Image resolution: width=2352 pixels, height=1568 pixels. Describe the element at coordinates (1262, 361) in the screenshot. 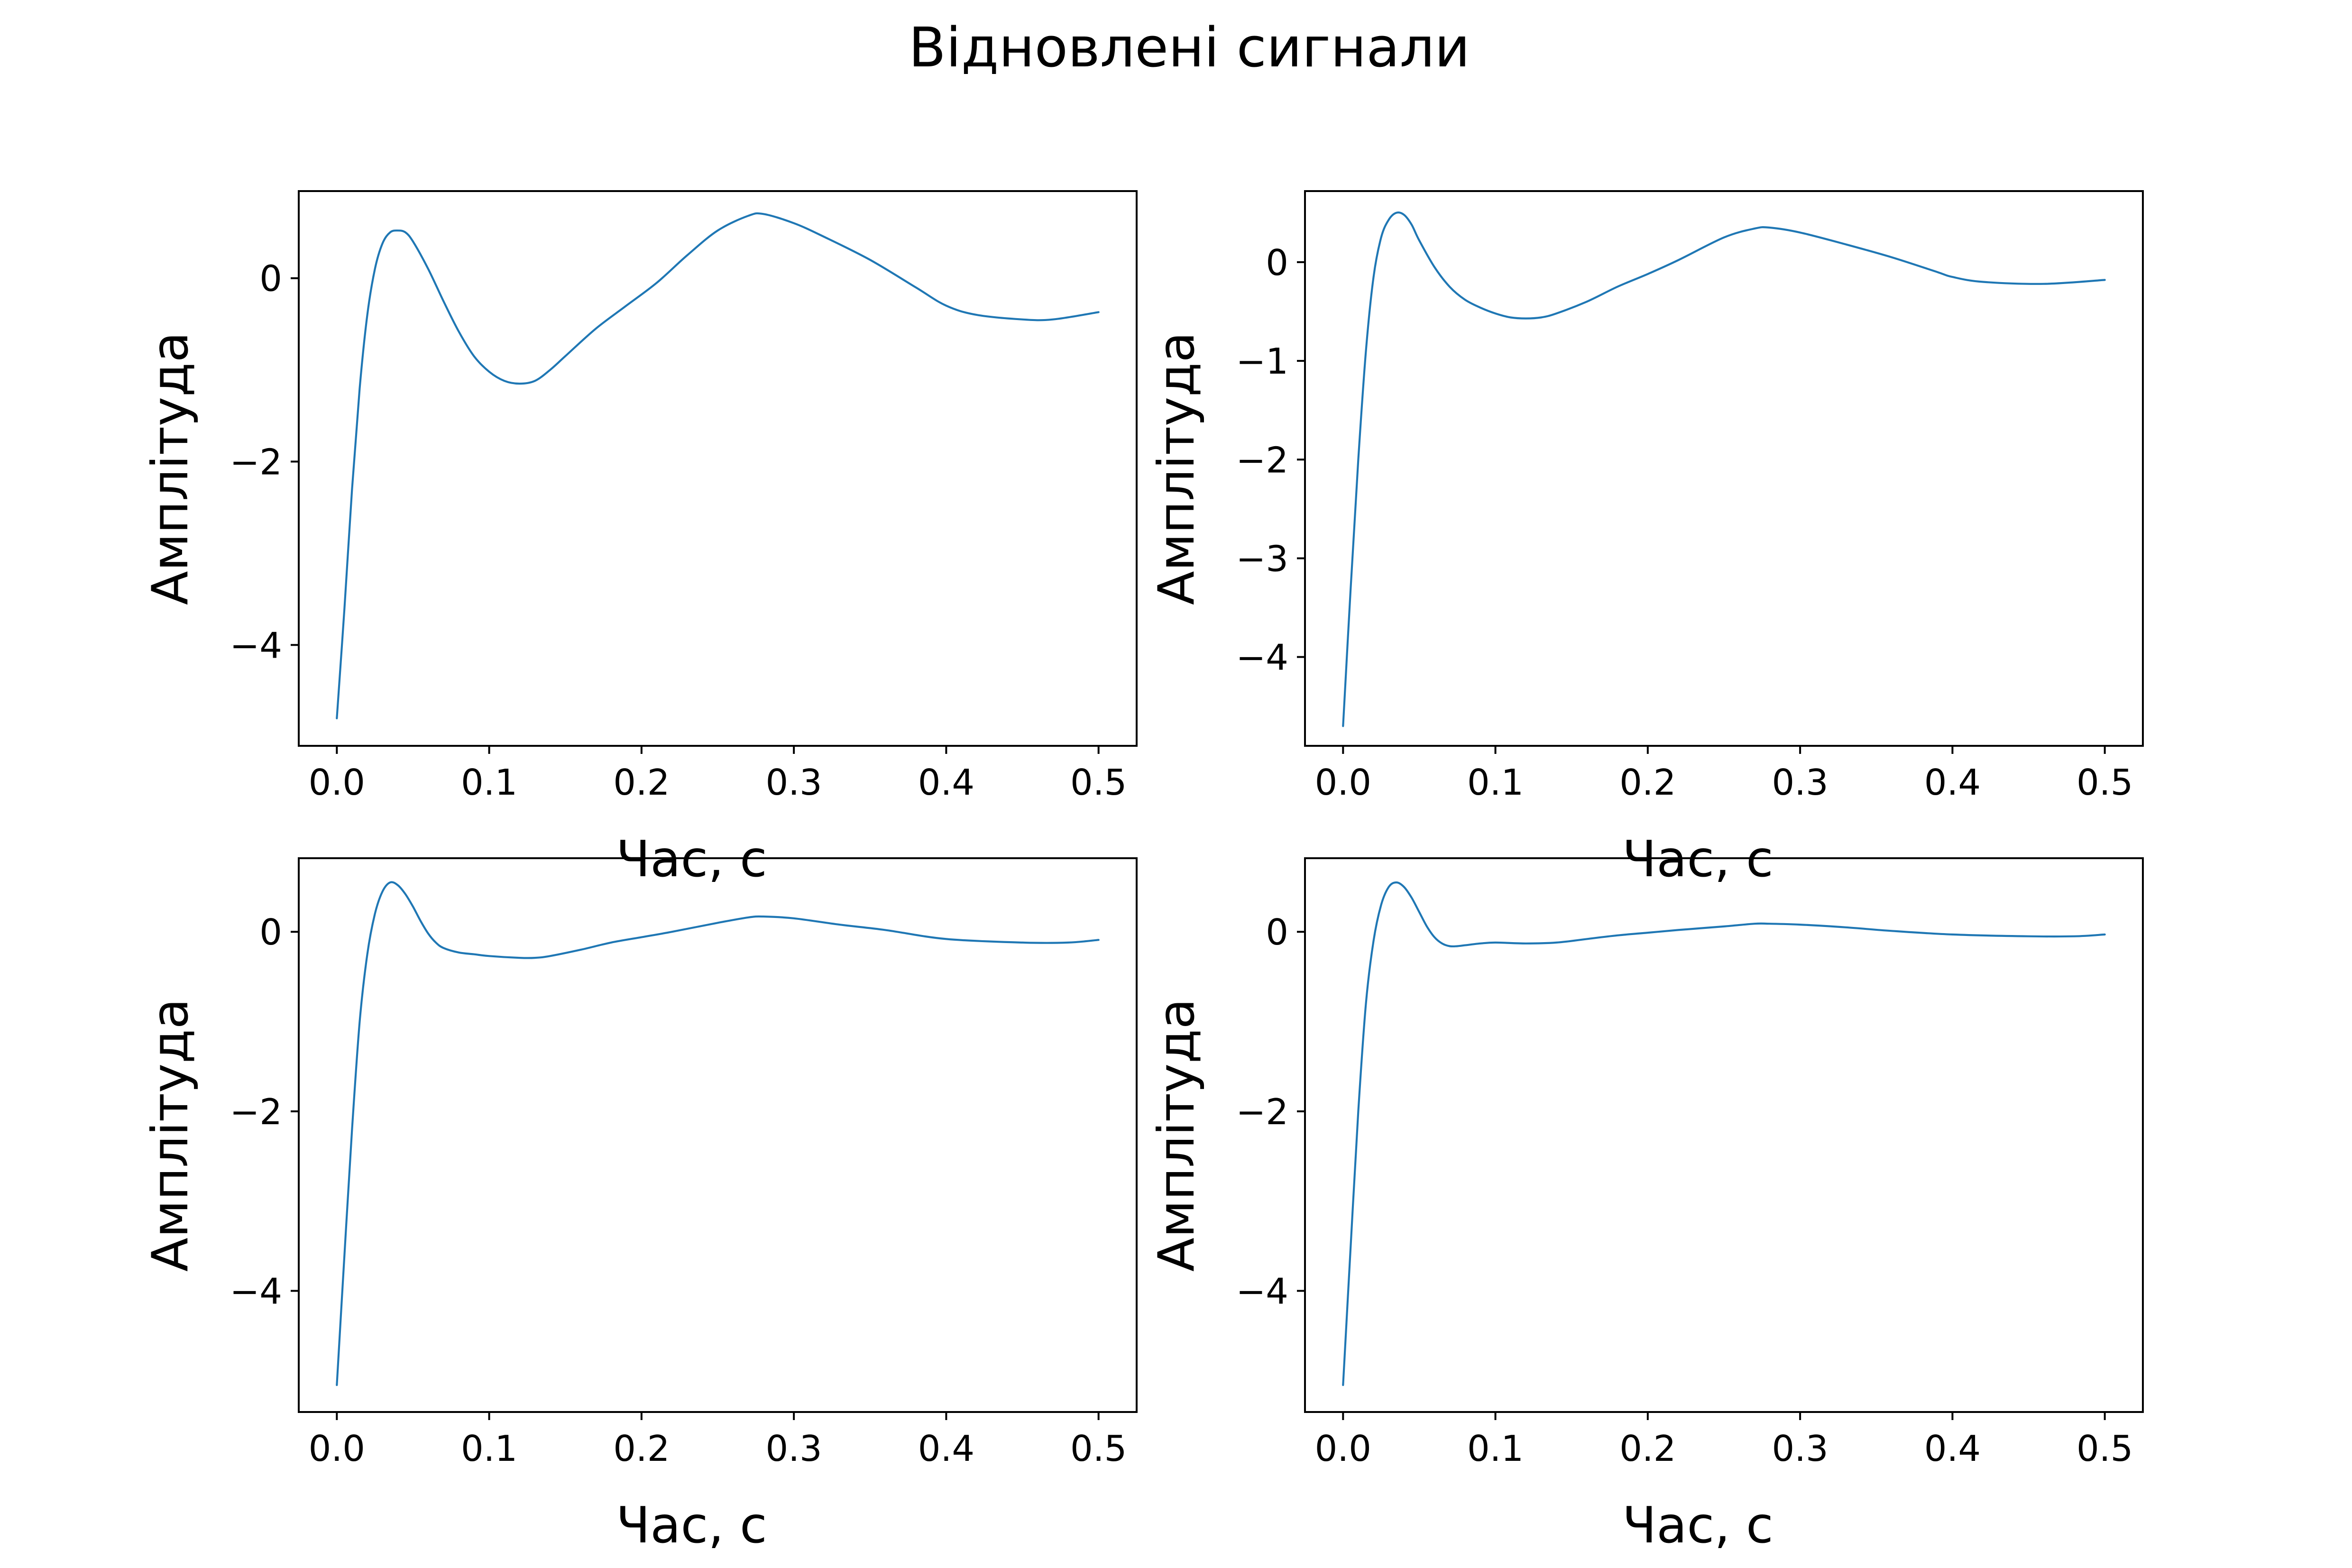

I see `y-tick-label: −1` at that location.